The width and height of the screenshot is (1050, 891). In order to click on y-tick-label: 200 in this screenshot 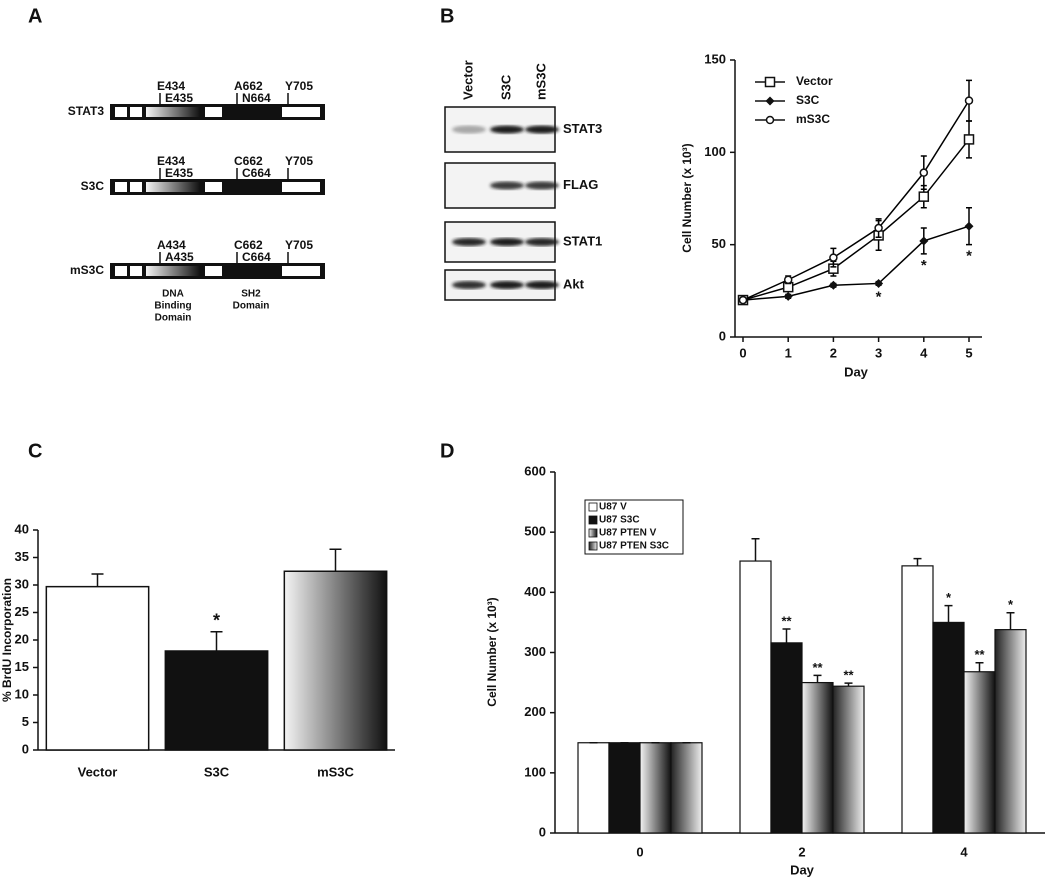, I will do `click(535, 711)`.